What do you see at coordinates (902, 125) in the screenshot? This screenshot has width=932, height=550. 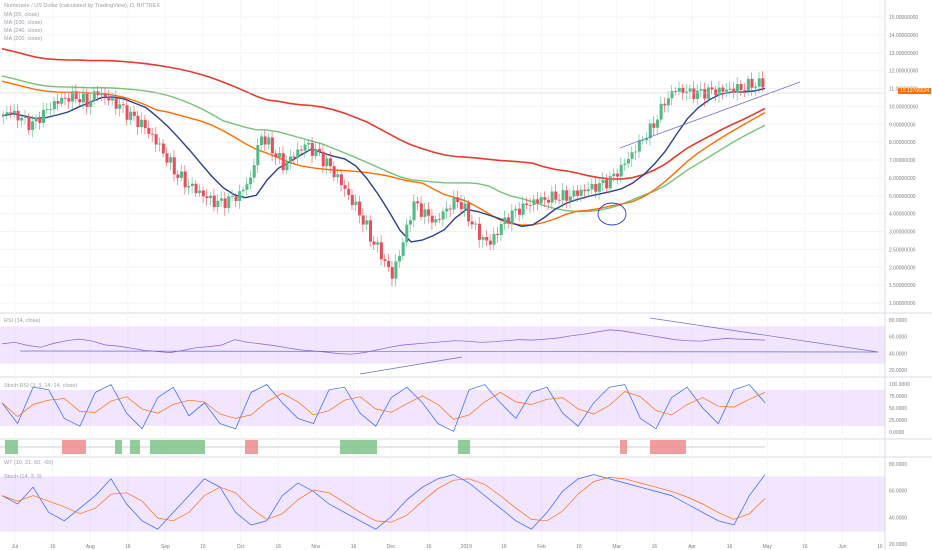 I see `price-tick-label: 9.00000000` at bounding box center [902, 125].